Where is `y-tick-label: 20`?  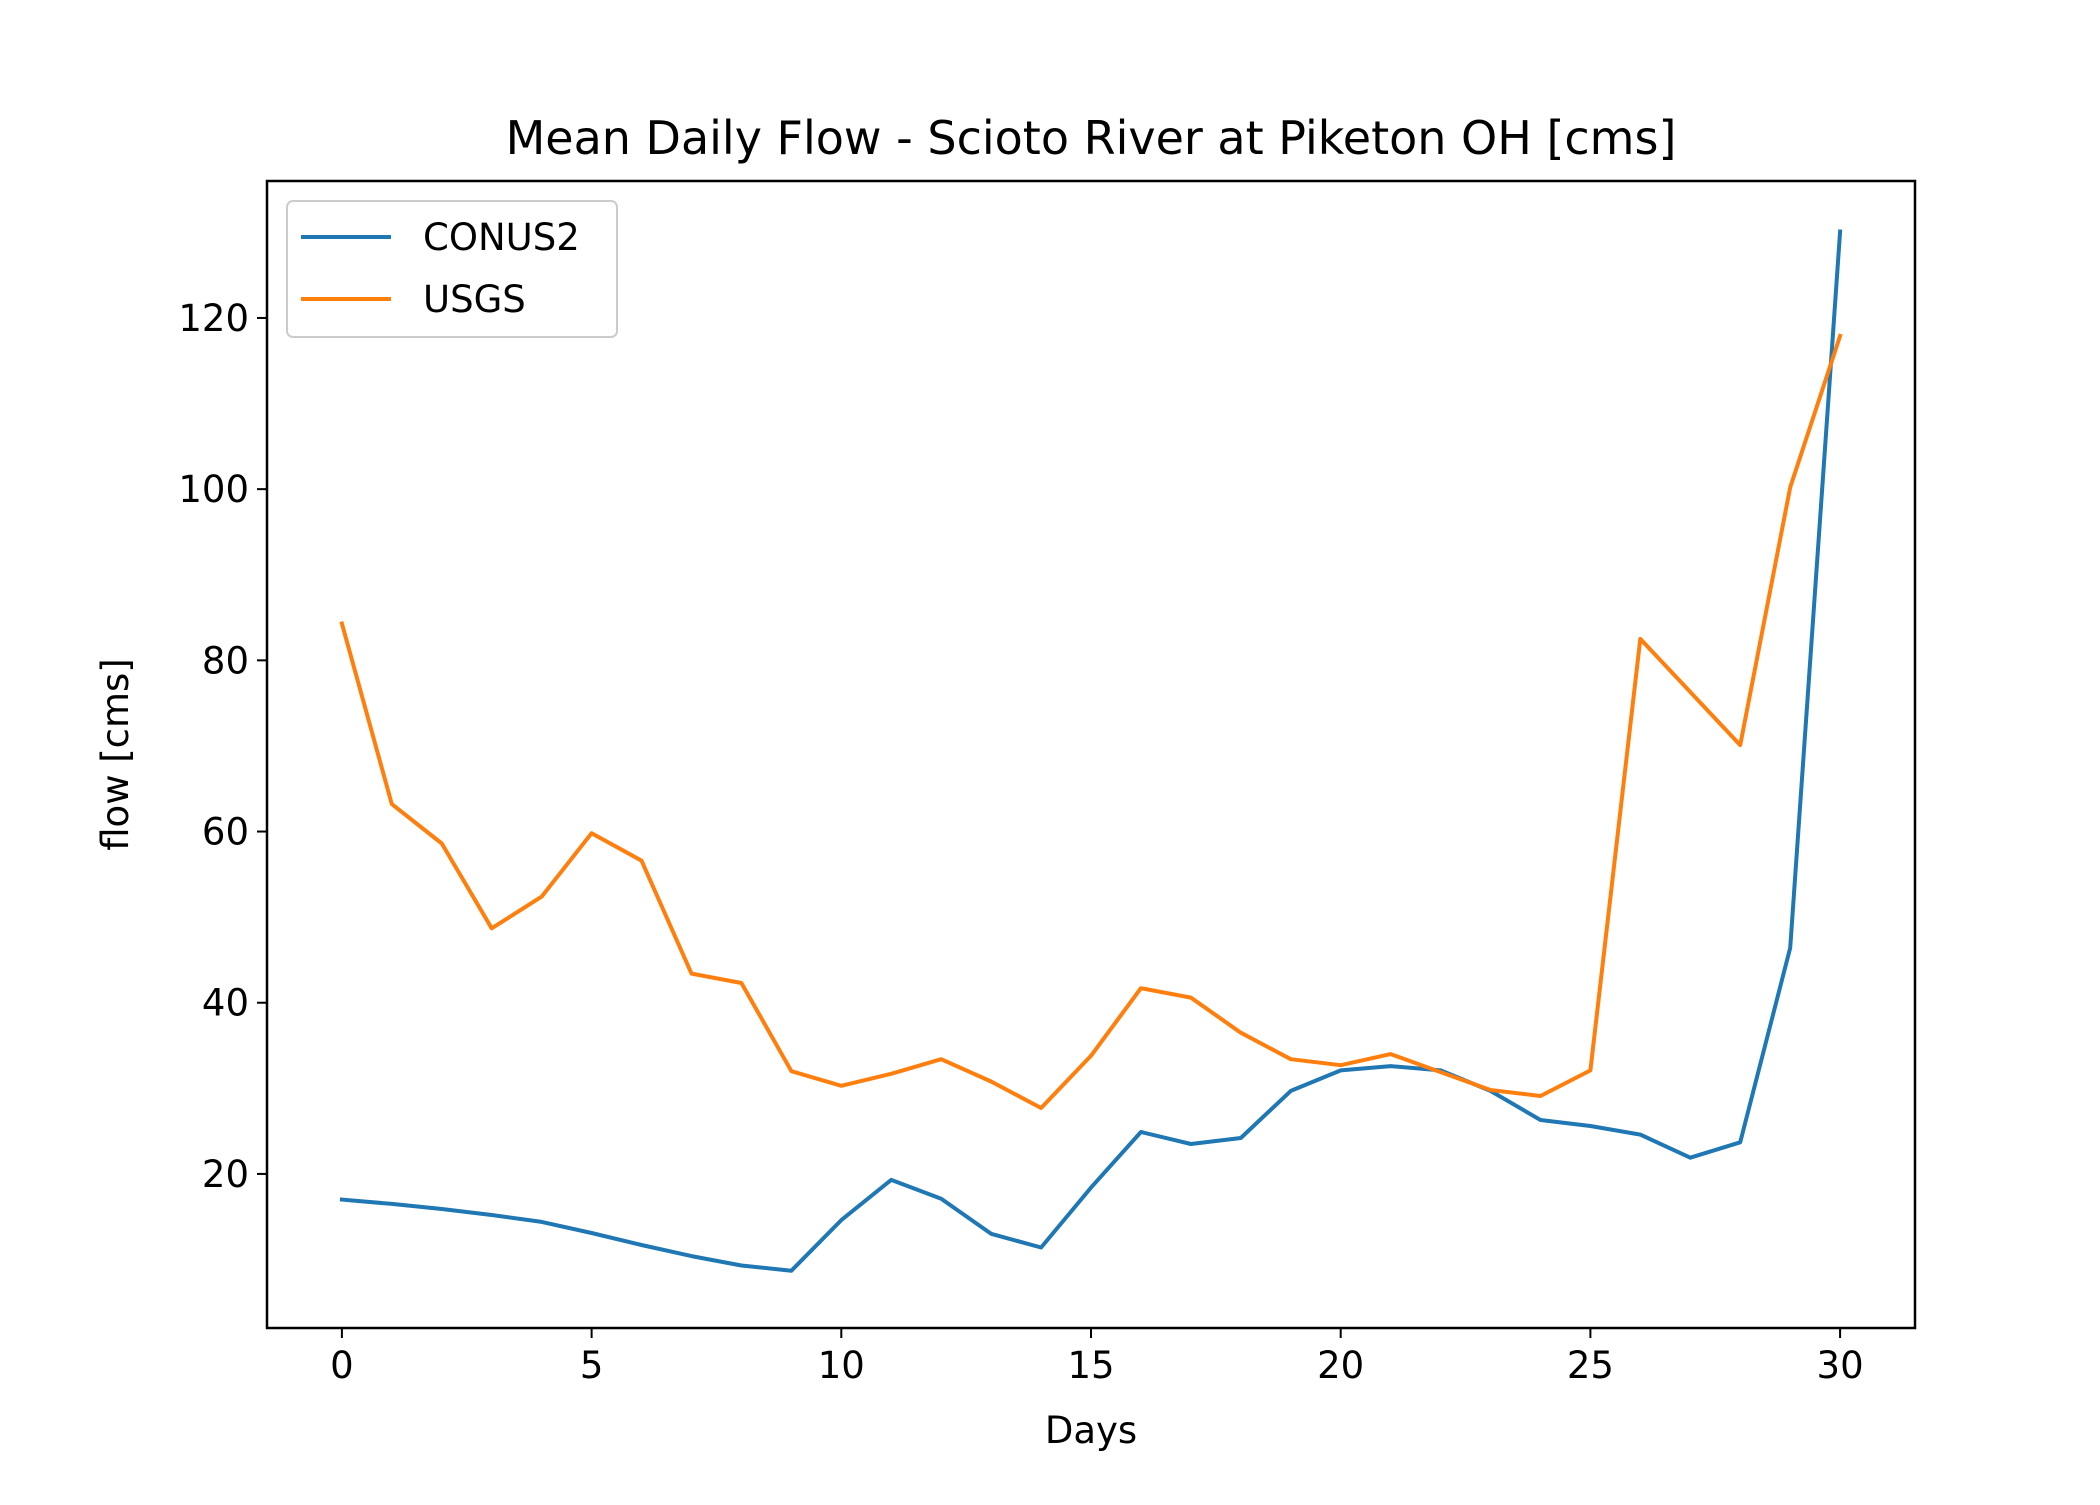 y-tick-label: 20 is located at coordinates (225, 1174).